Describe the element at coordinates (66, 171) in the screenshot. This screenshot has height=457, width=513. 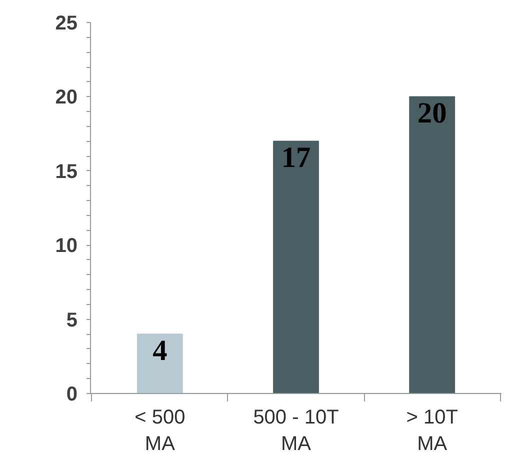
I see `y-tick-label: 15` at that location.